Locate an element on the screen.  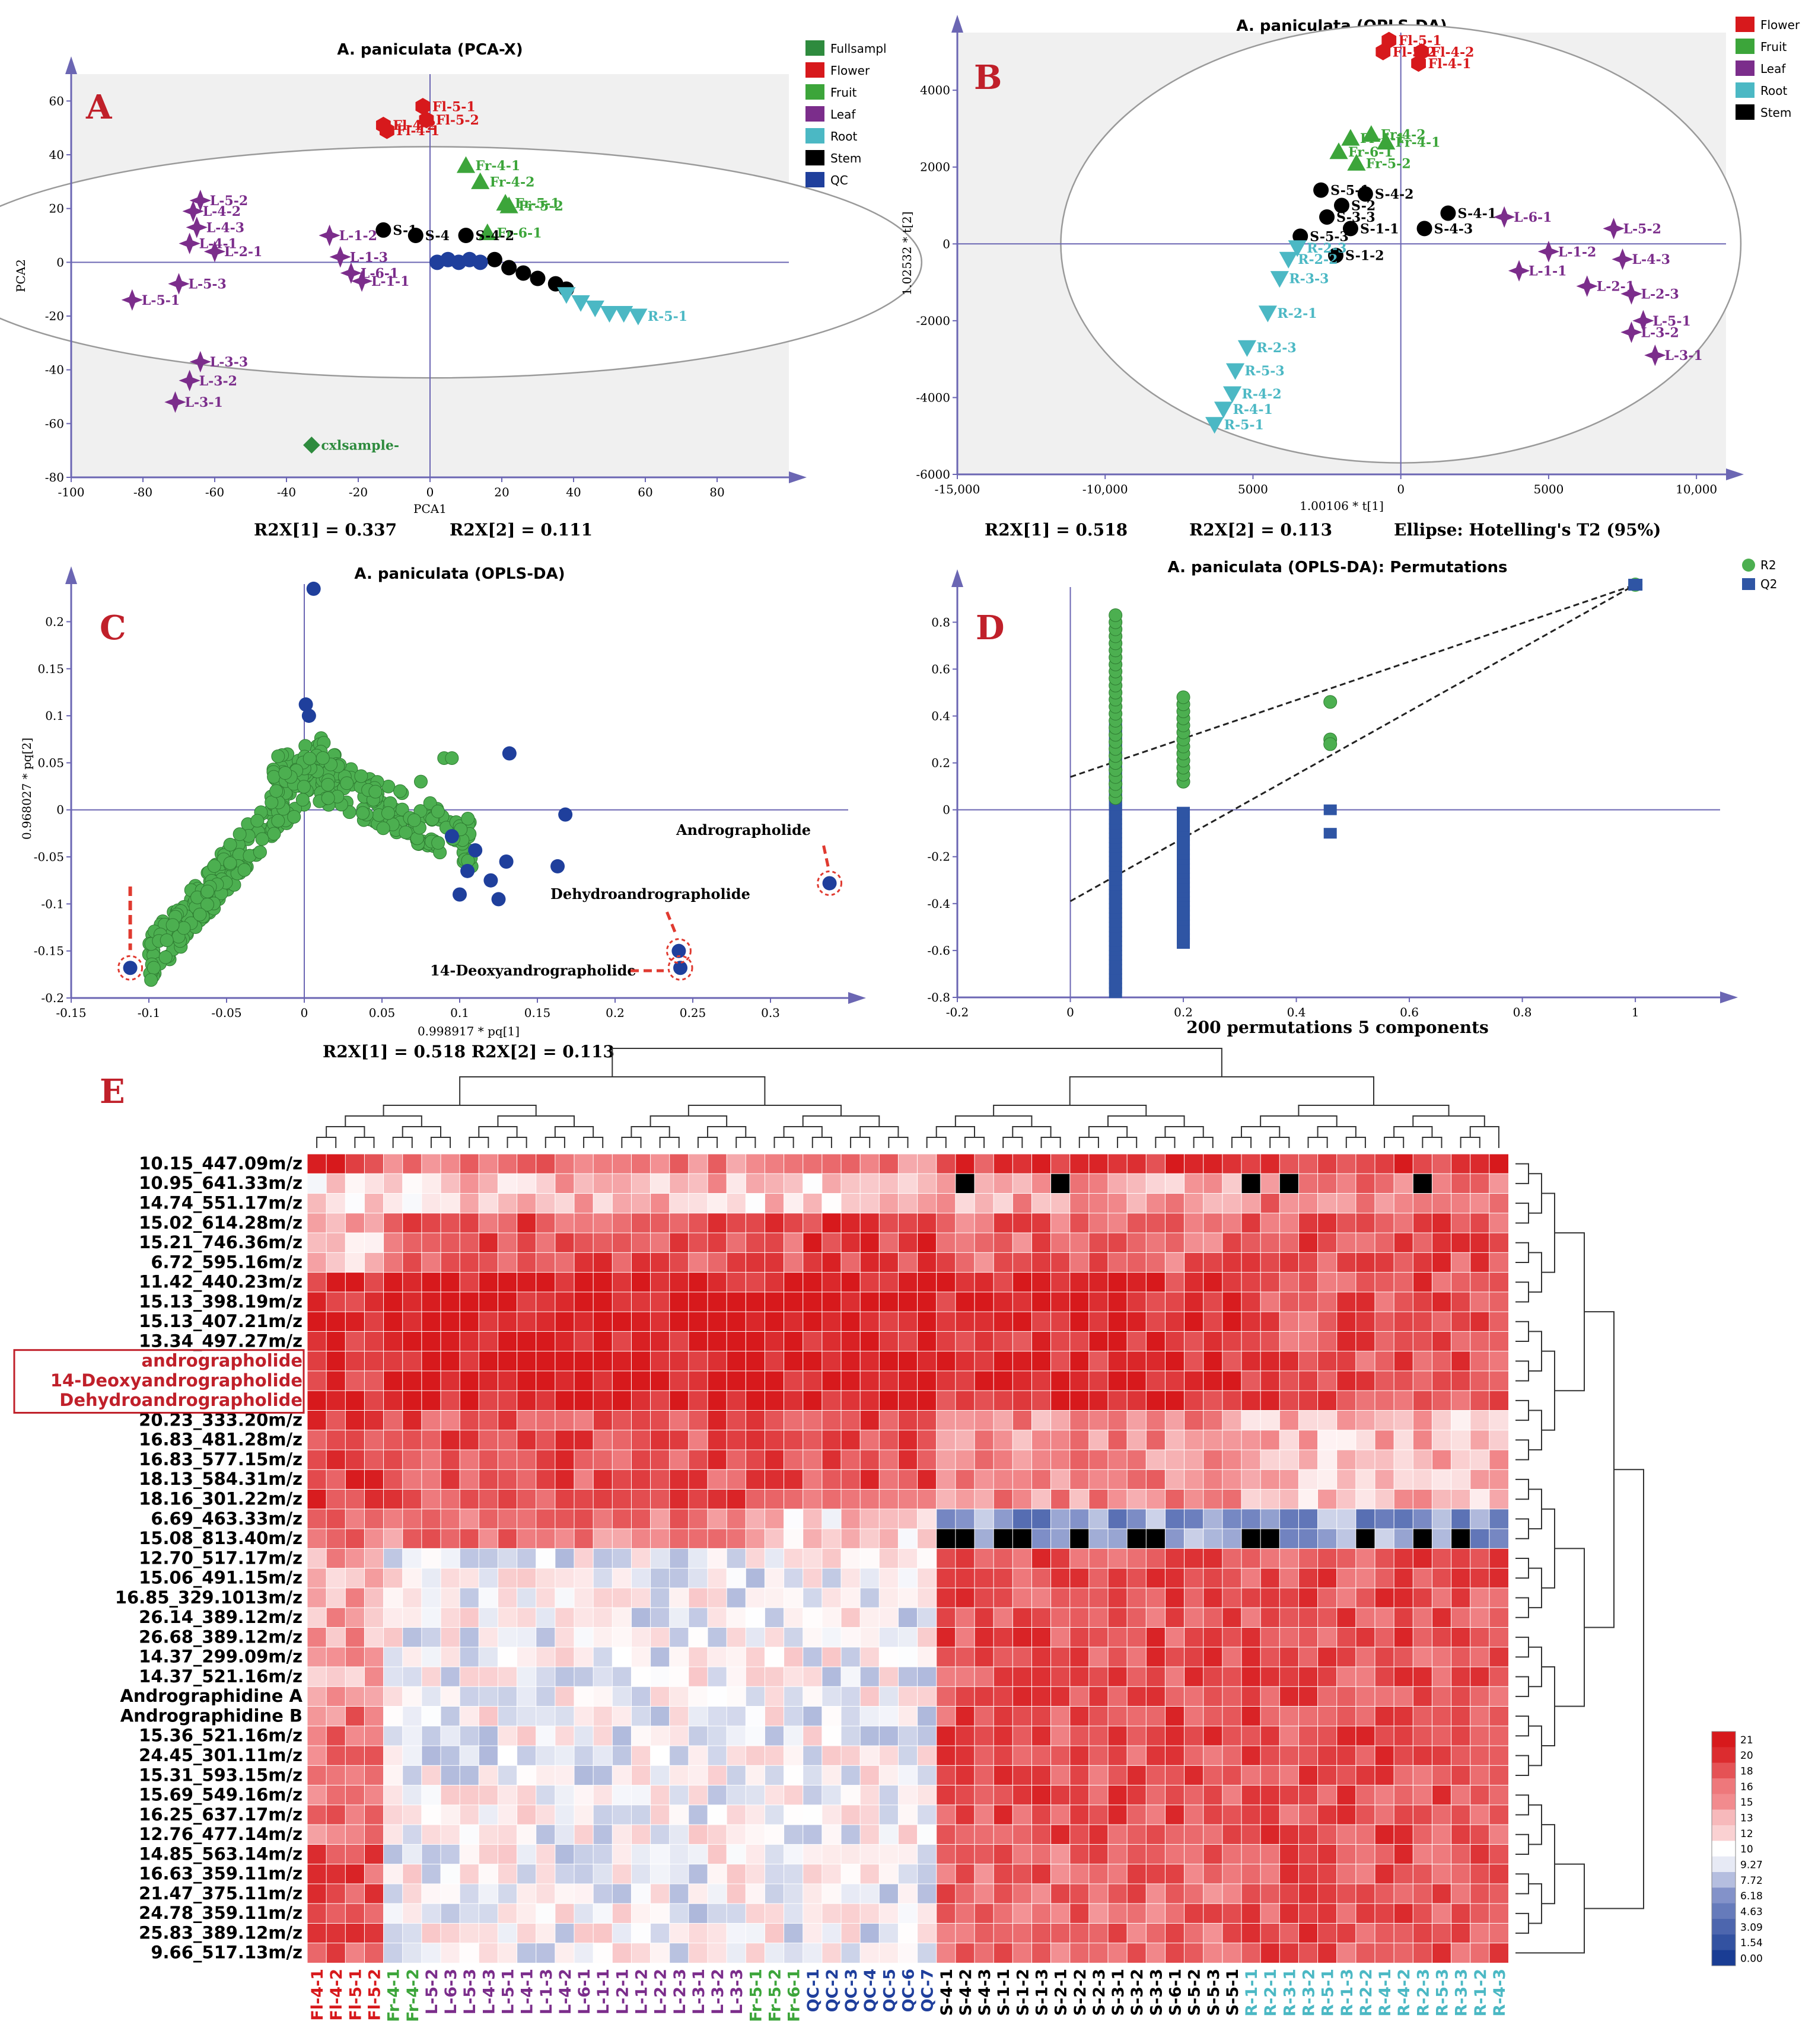
row-label: 16.83_577.15m/z is located at coordinates (220, 1459).